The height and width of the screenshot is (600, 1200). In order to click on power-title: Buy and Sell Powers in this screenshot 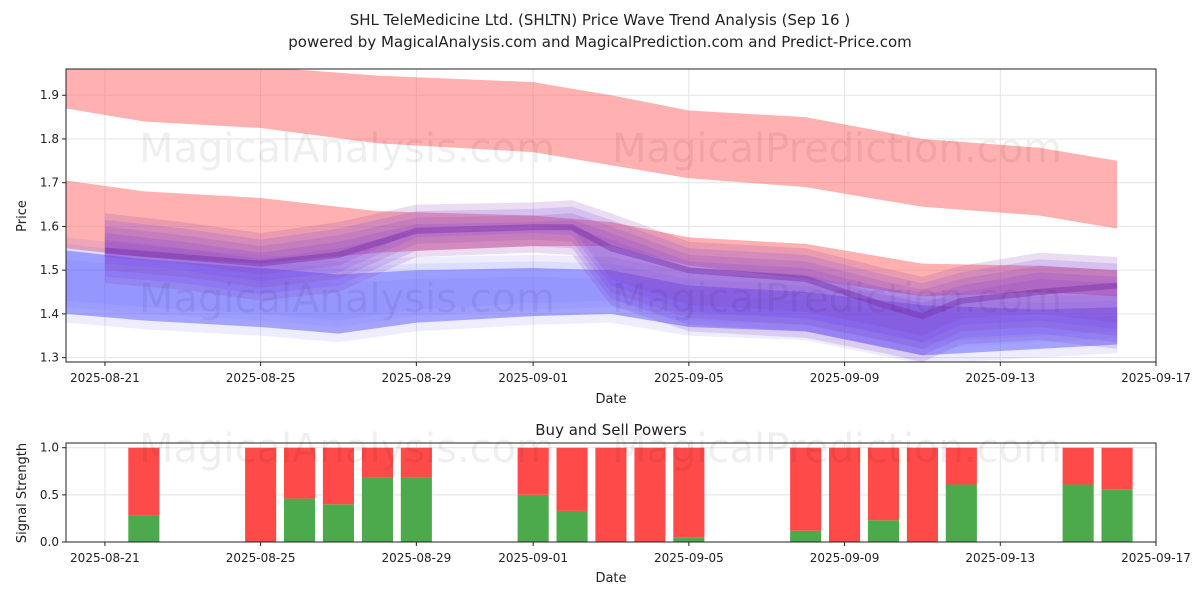, I will do `click(611, 430)`.